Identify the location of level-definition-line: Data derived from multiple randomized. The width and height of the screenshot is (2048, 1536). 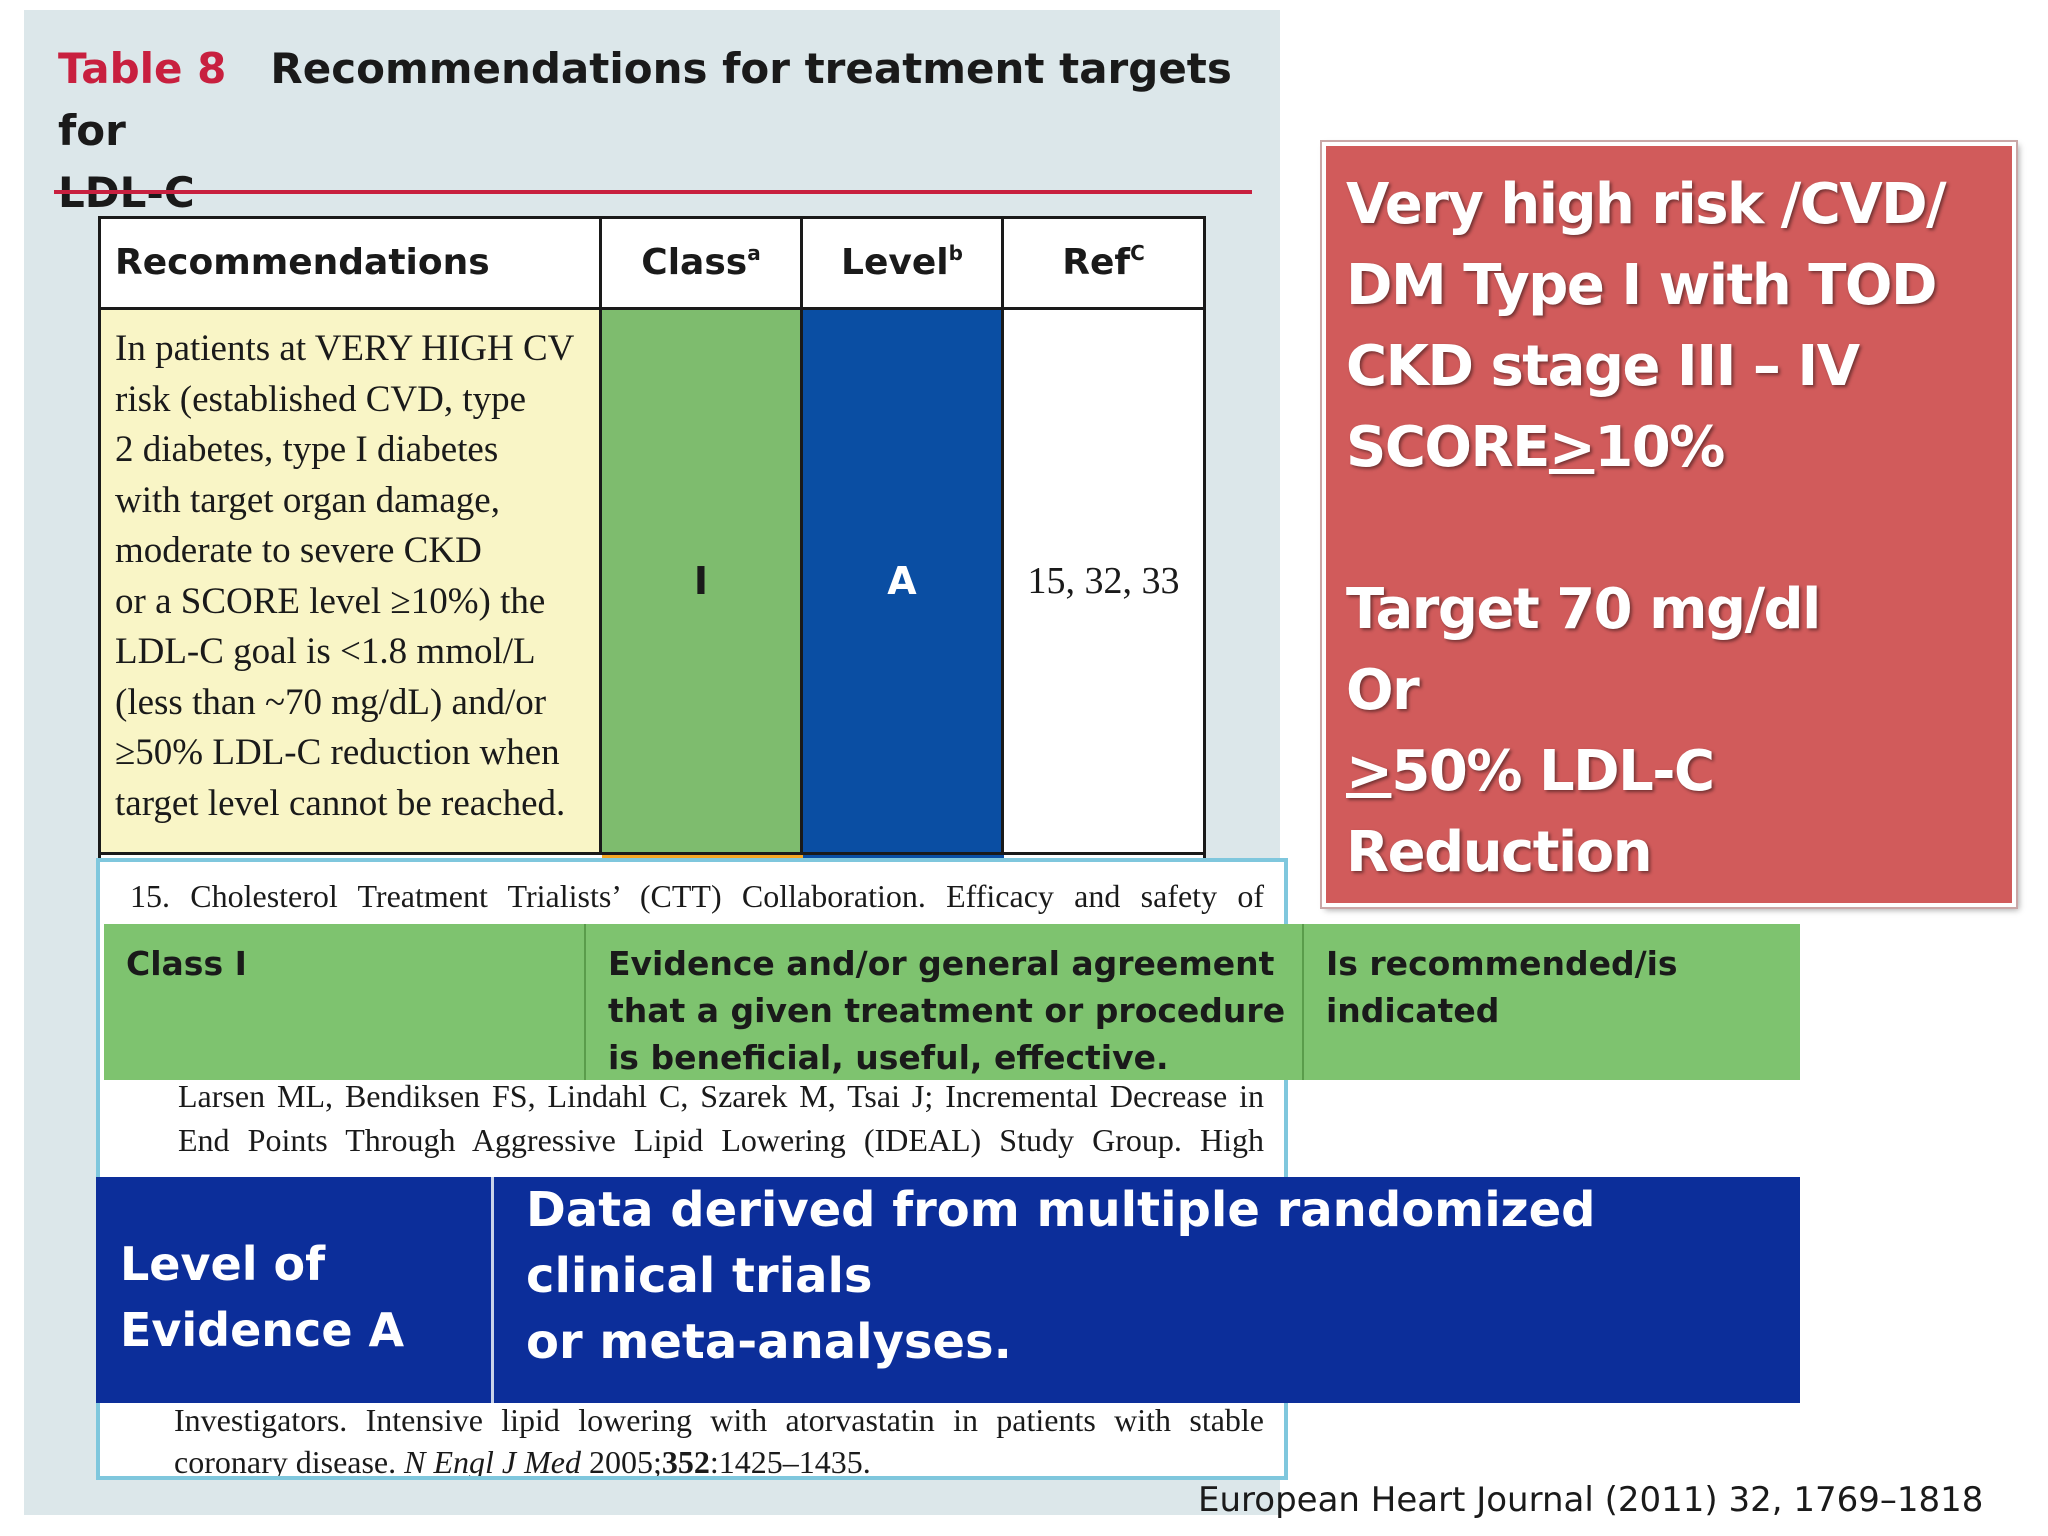
(1061, 1210).